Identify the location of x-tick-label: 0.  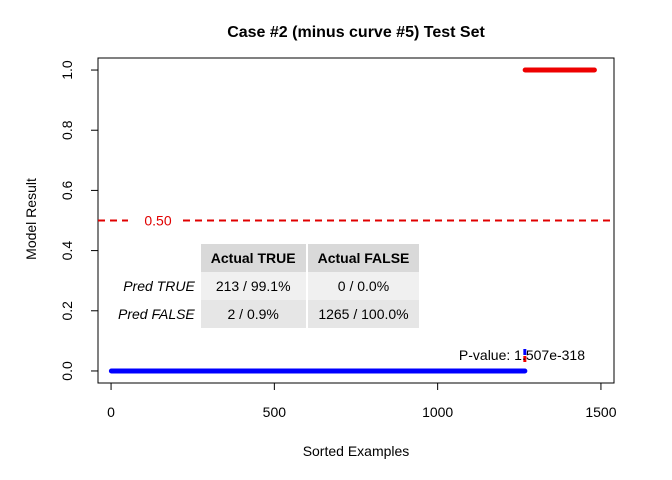
(111, 412).